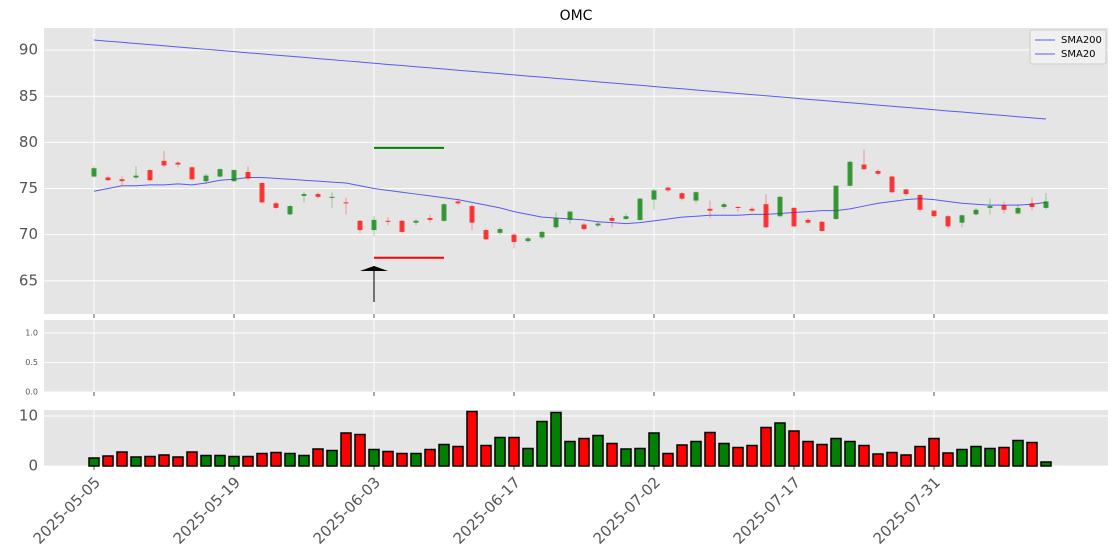  I want to click on x-tick-label: 2025-05-05, so click(67, 510).